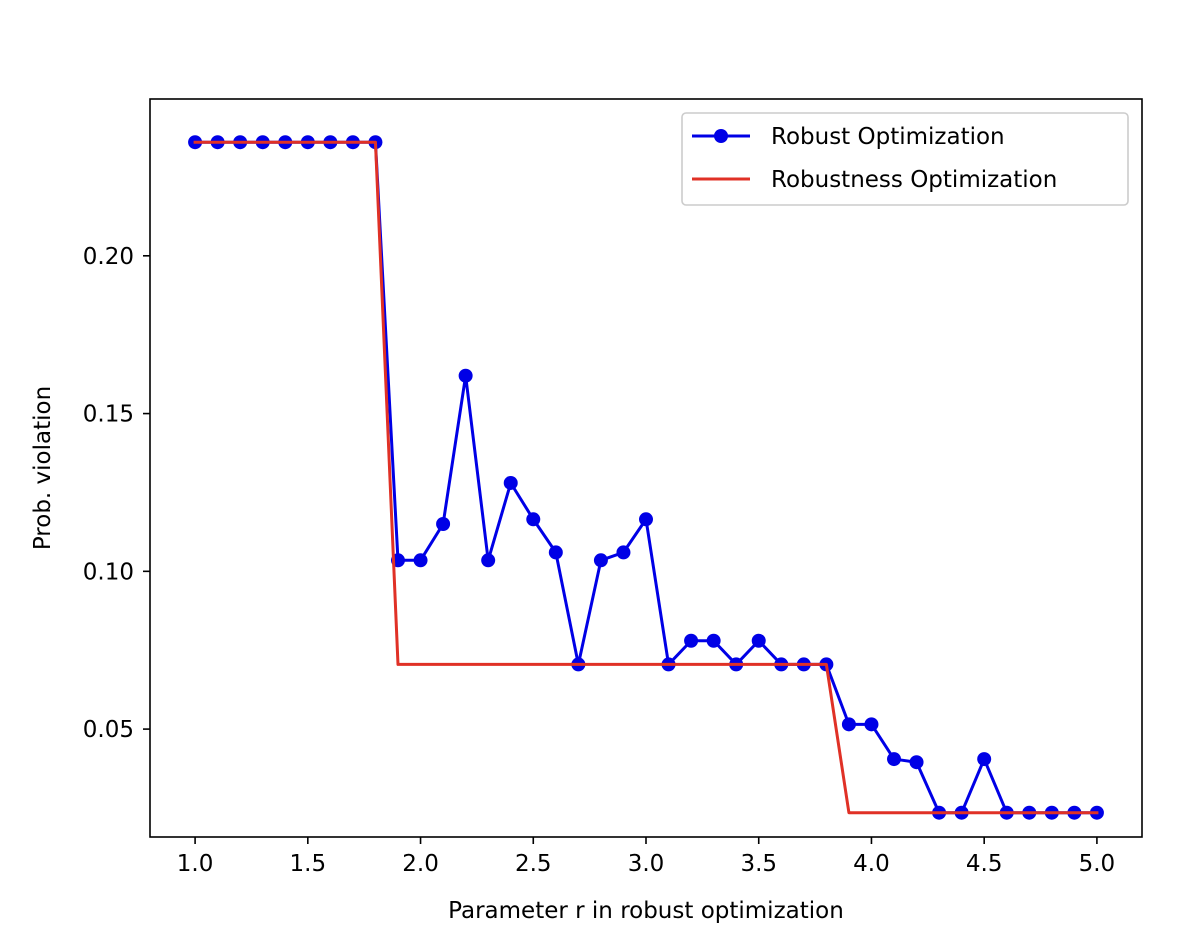 The width and height of the screenshot is (1182, 930). Describe the element at coordinates (984, 864) in the screenshot. I see `x-tick-label: 4.5` at that location.